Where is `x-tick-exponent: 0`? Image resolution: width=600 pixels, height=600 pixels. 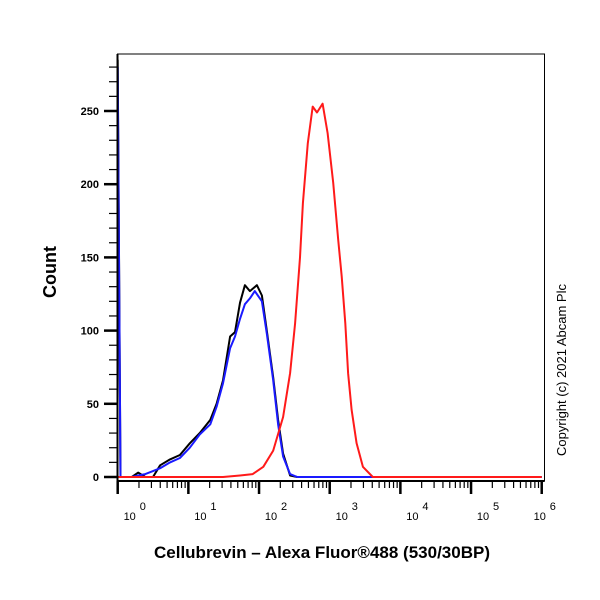 x-tick-exponent: 0 is located at coordinates (143, 507).